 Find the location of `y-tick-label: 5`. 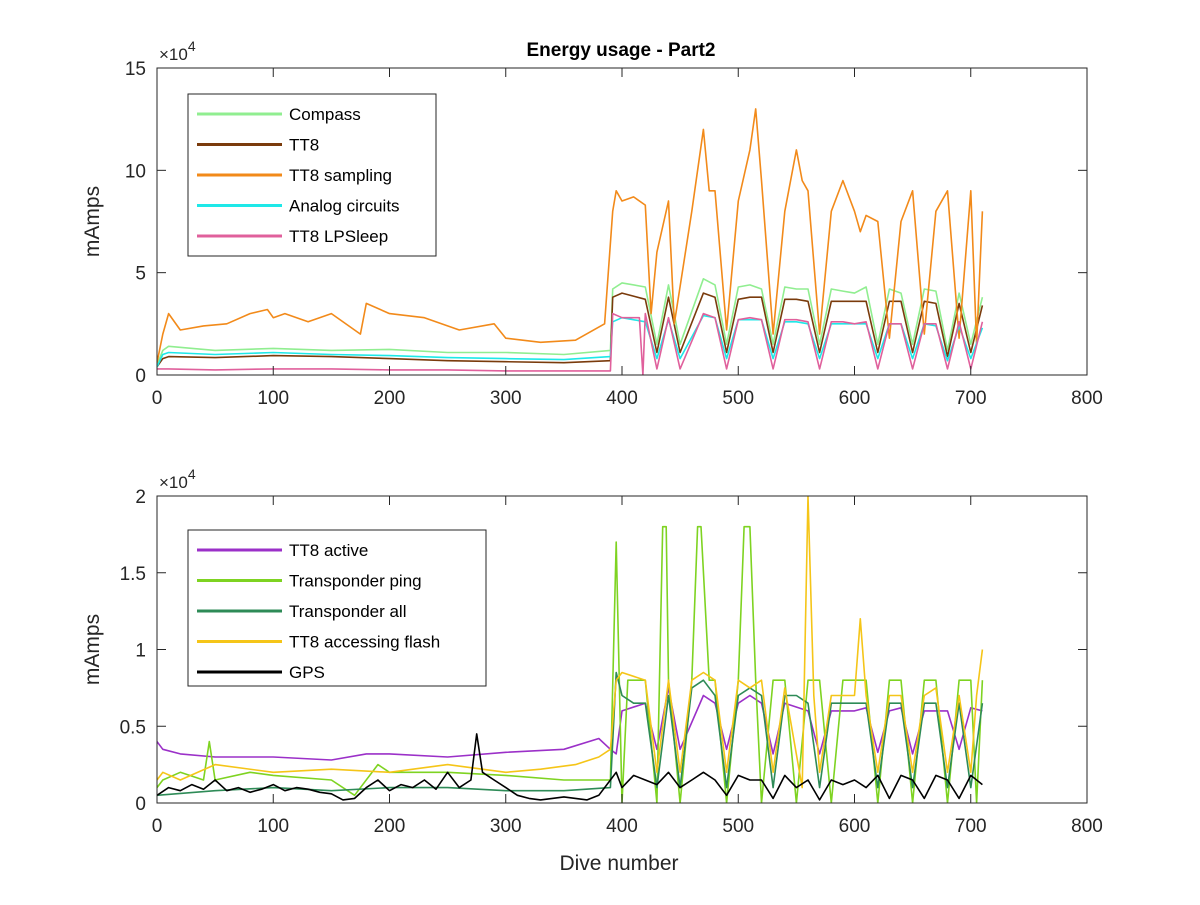

y-tick-label: 5 is located at coordinates (140, 274).